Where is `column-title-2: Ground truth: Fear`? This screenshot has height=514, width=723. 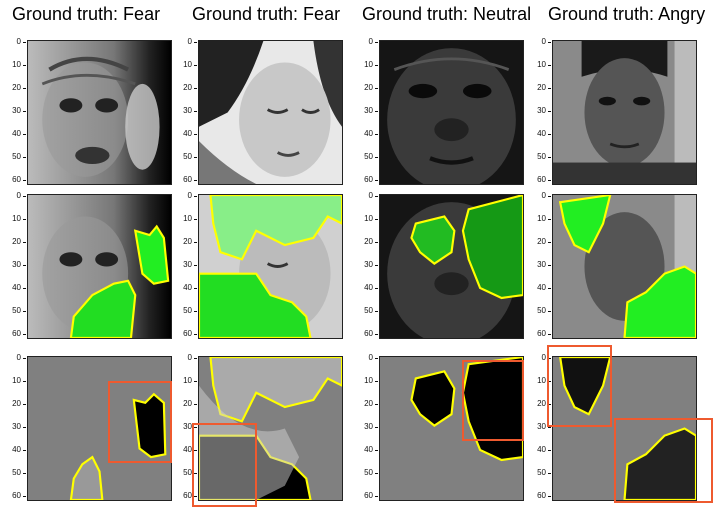 column-title-2: Ground truth: Fear is located at coordinates (266, 14).